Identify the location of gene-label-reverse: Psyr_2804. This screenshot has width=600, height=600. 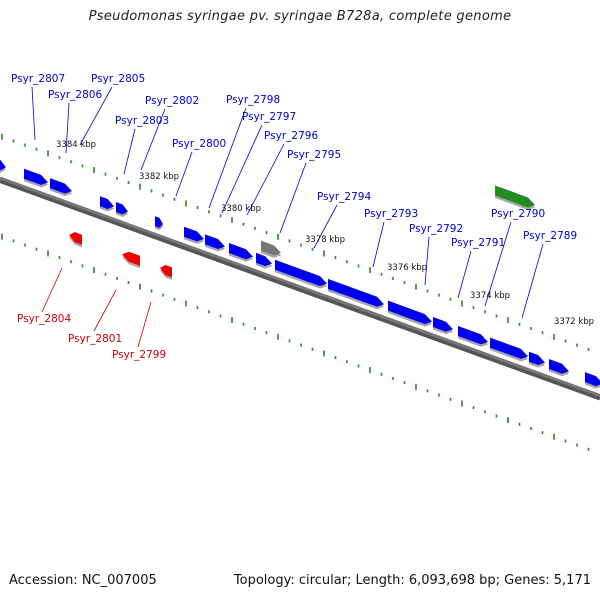
(44, 319).